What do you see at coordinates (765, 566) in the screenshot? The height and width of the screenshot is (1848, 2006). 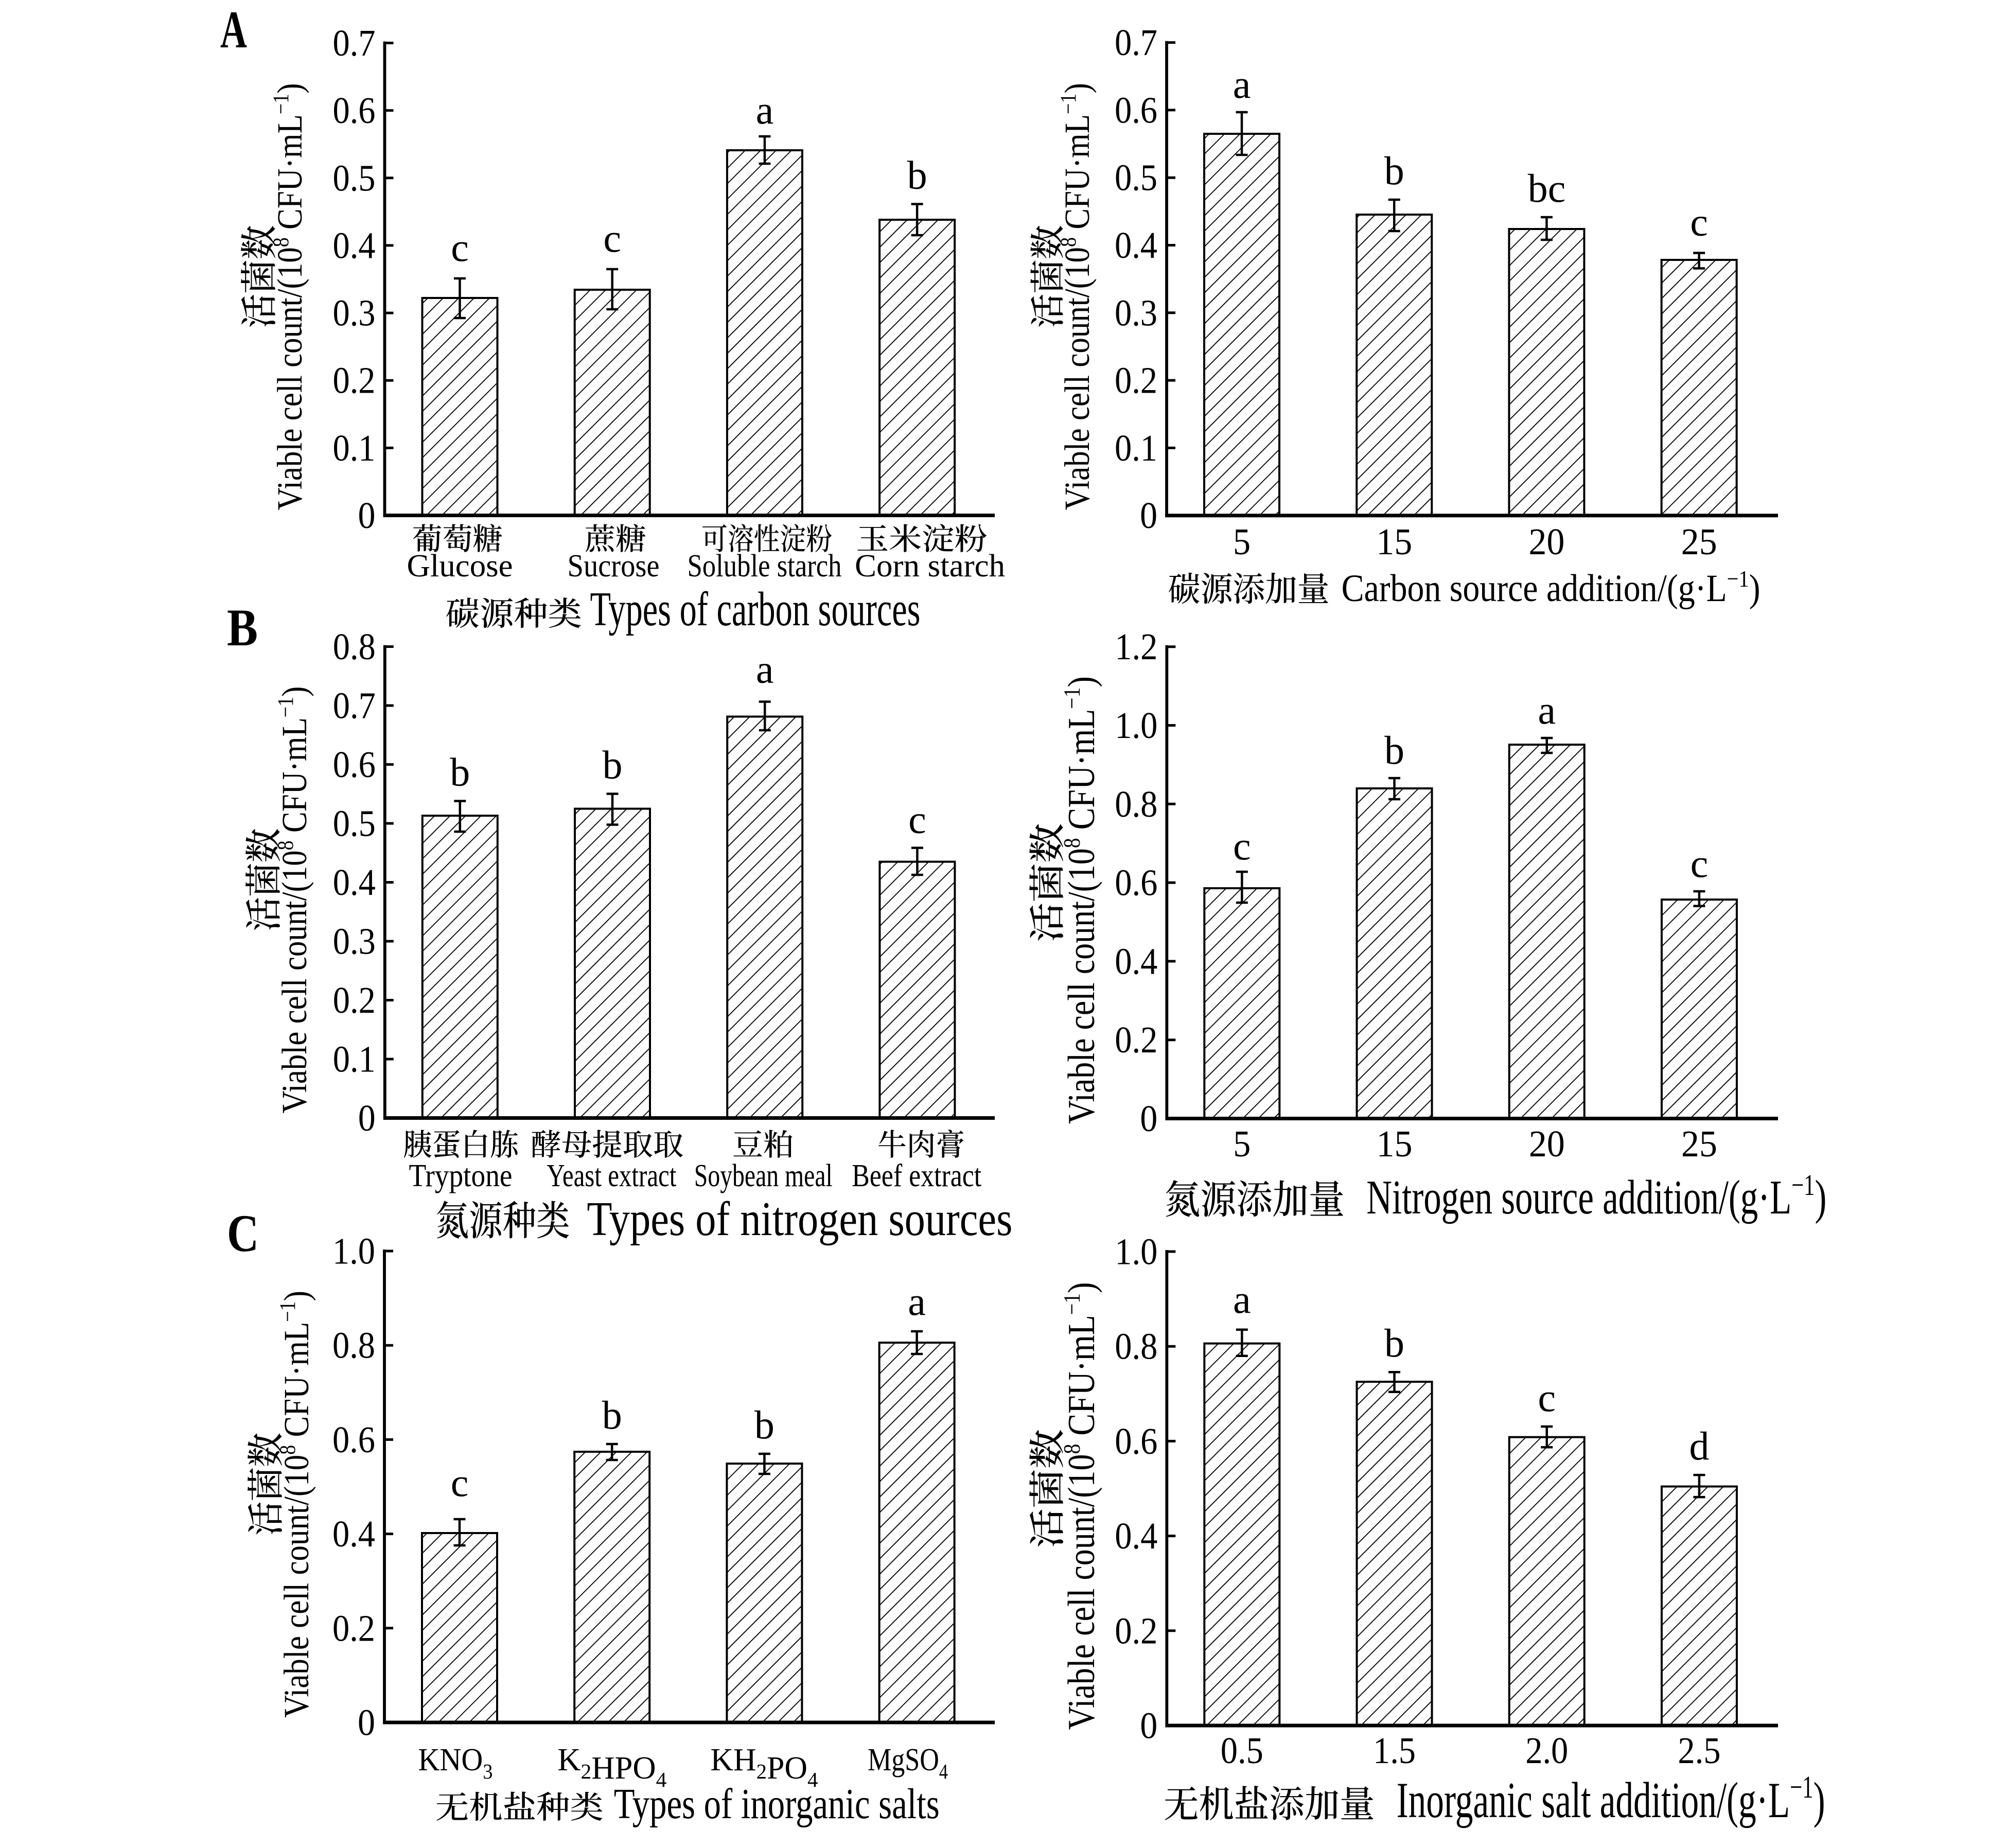 I see `svg-text: Soluble starch` at bounding box center [765, 566].